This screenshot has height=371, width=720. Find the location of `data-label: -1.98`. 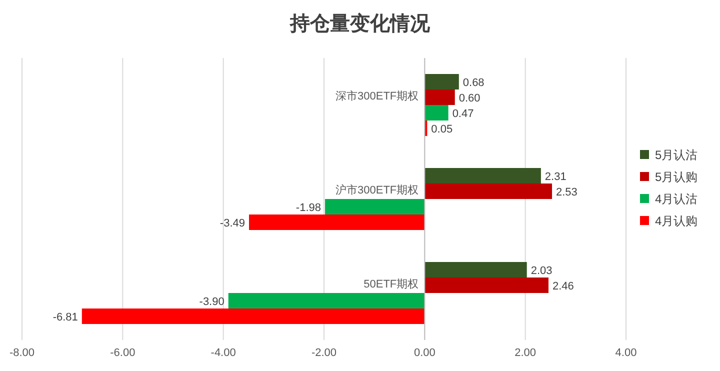

data-label: -1.98 is located at coordinates (309, 208).